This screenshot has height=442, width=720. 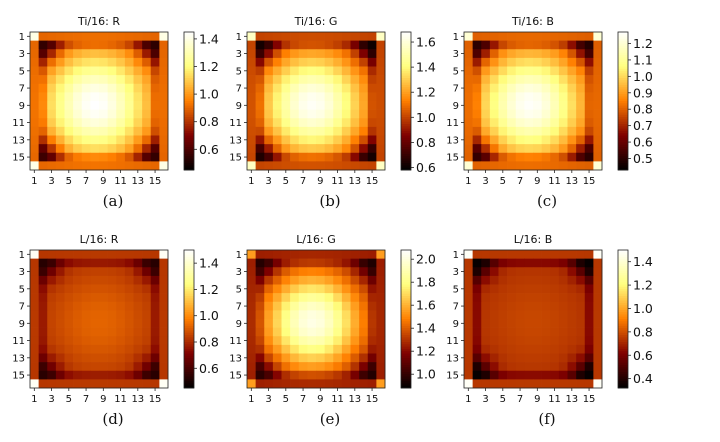 What do you see at coordinates (316, 319) in the screenshot?
I see `plot-frame` at bounding box center [316, 319].